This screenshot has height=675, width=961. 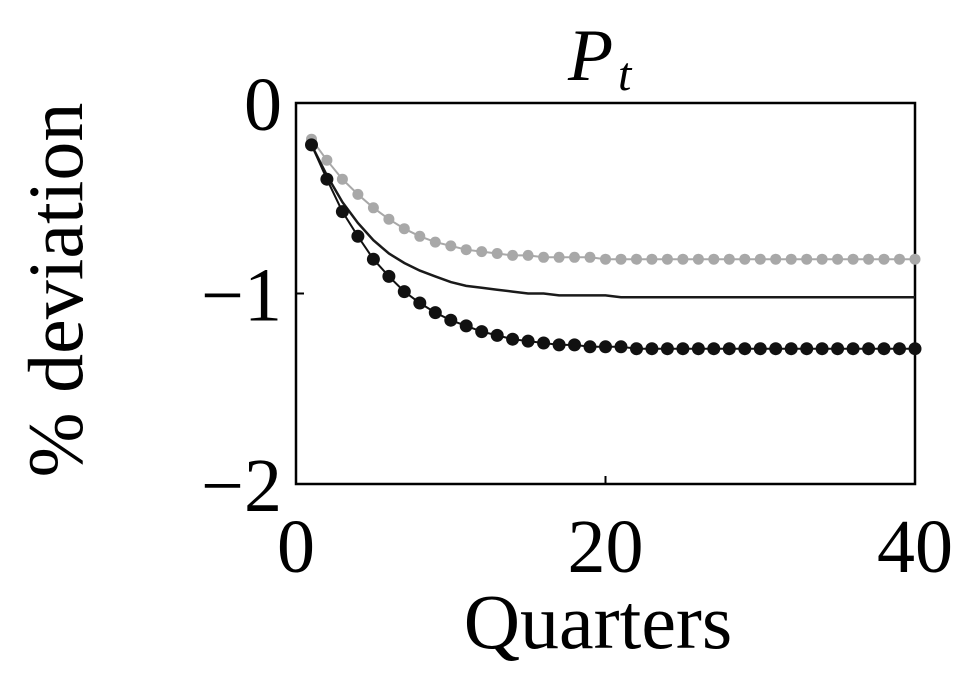 I want to click on series-solid, so click(x=612, y=221).